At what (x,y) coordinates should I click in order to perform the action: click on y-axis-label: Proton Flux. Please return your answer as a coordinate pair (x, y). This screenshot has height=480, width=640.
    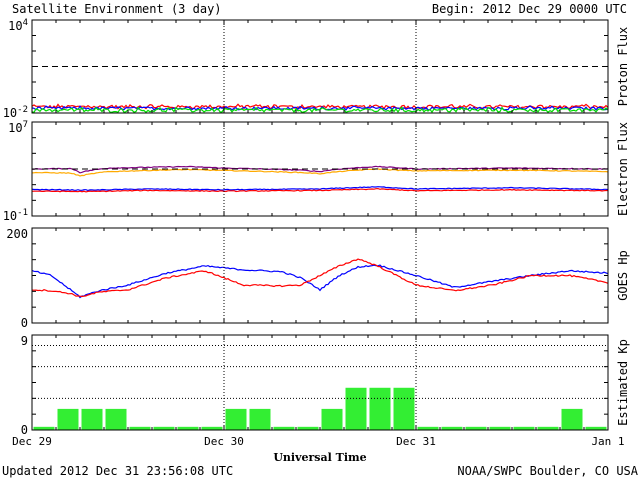
    Looking at the image, I should click on (623, 66).